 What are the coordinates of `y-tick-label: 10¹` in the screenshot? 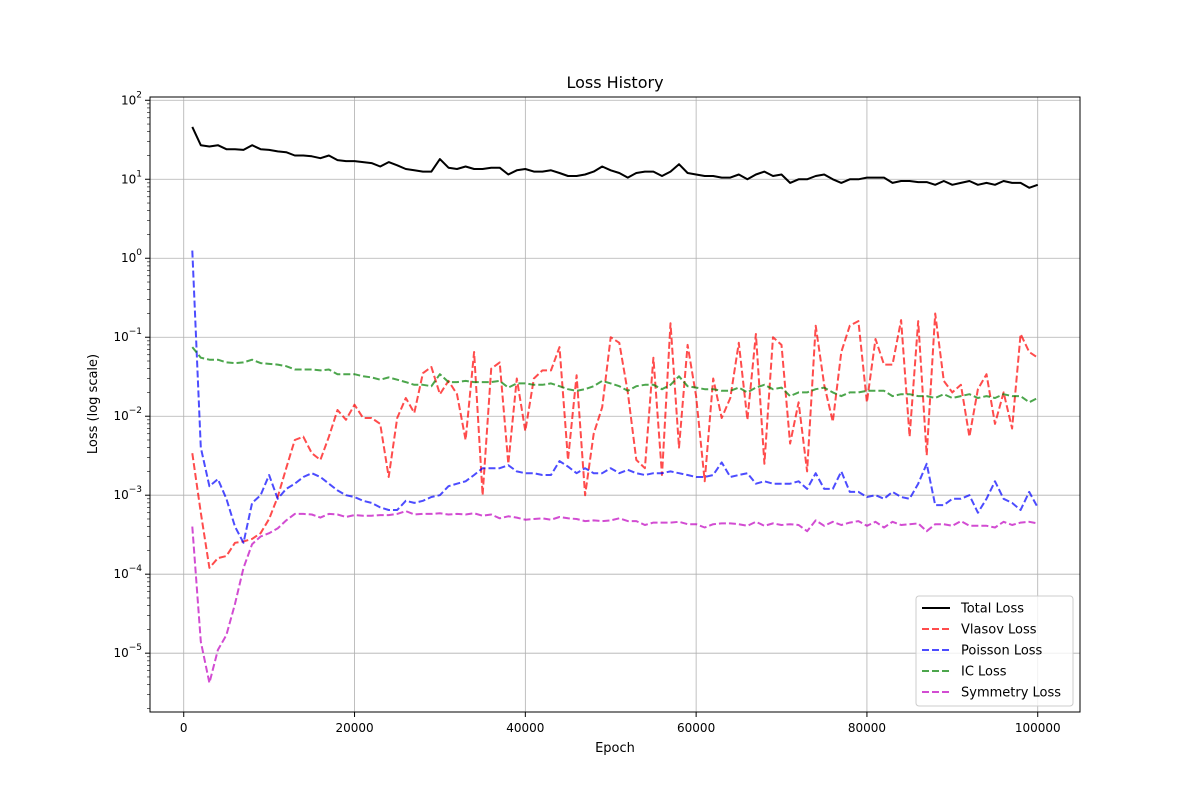 It's located at (131, 177).